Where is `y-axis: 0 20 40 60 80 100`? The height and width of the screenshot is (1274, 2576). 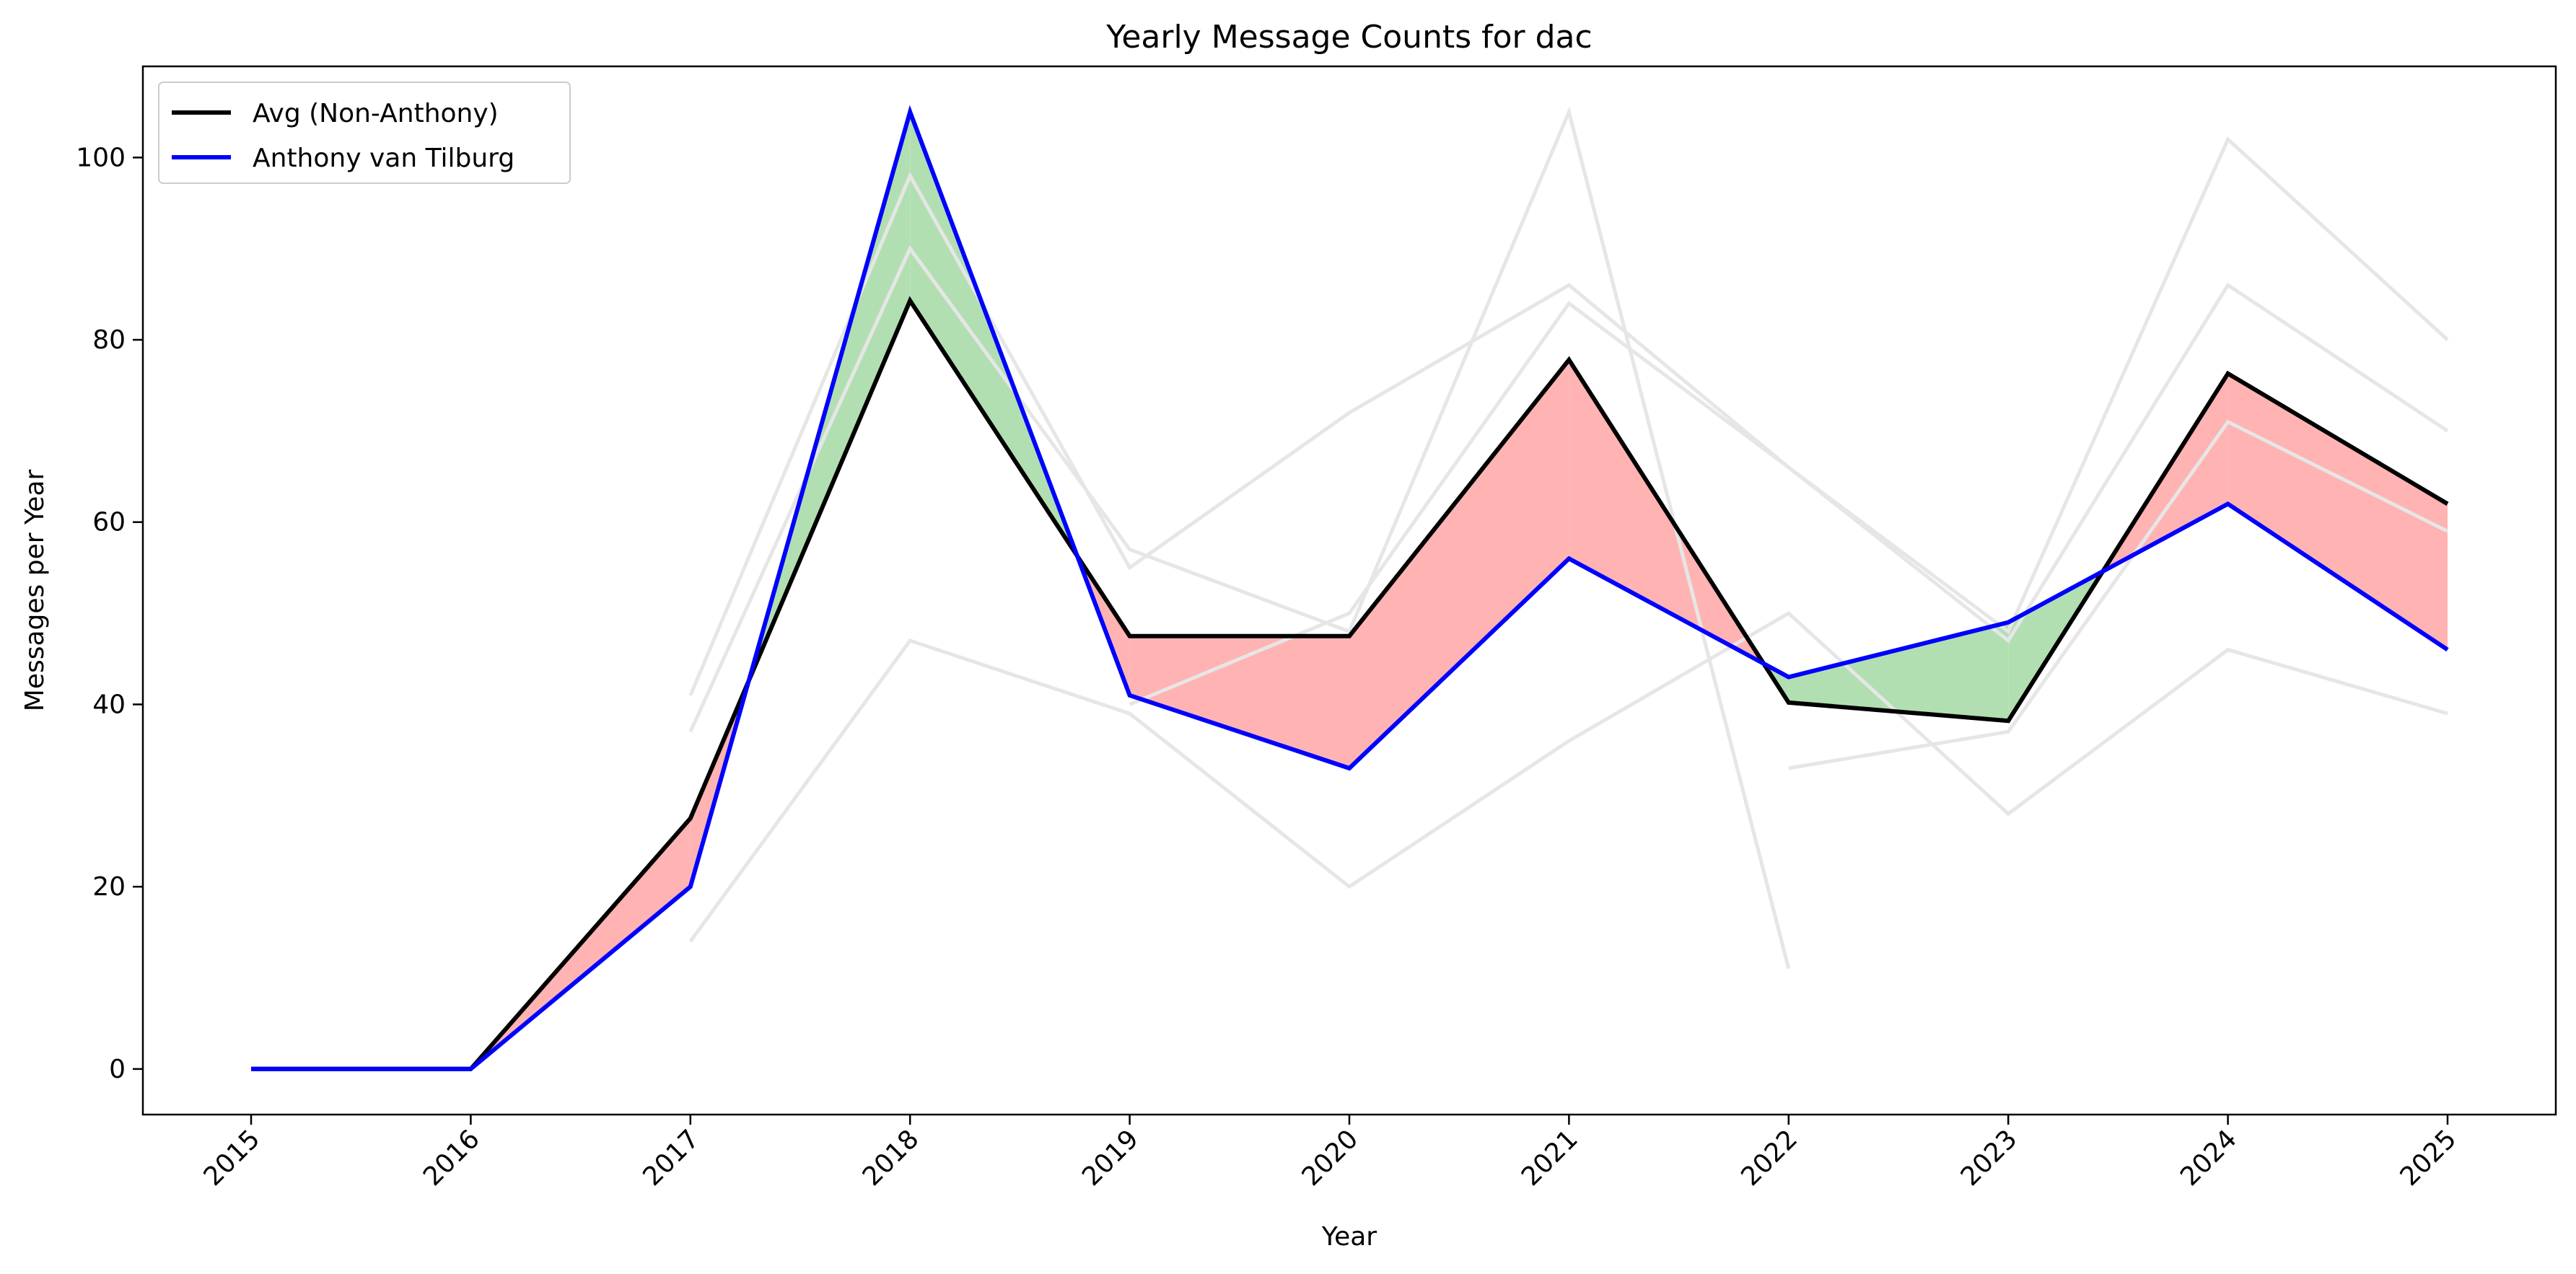 y-axis: 0 20 40 60 80 100 is located at coordinates (109, 613).